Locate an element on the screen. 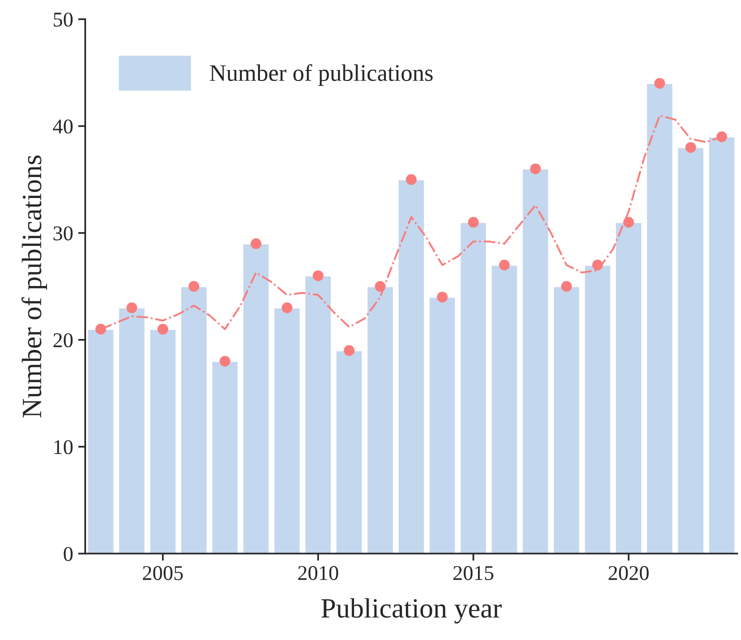  x-axis-title: Publication year is located at coordinates (411, 611).